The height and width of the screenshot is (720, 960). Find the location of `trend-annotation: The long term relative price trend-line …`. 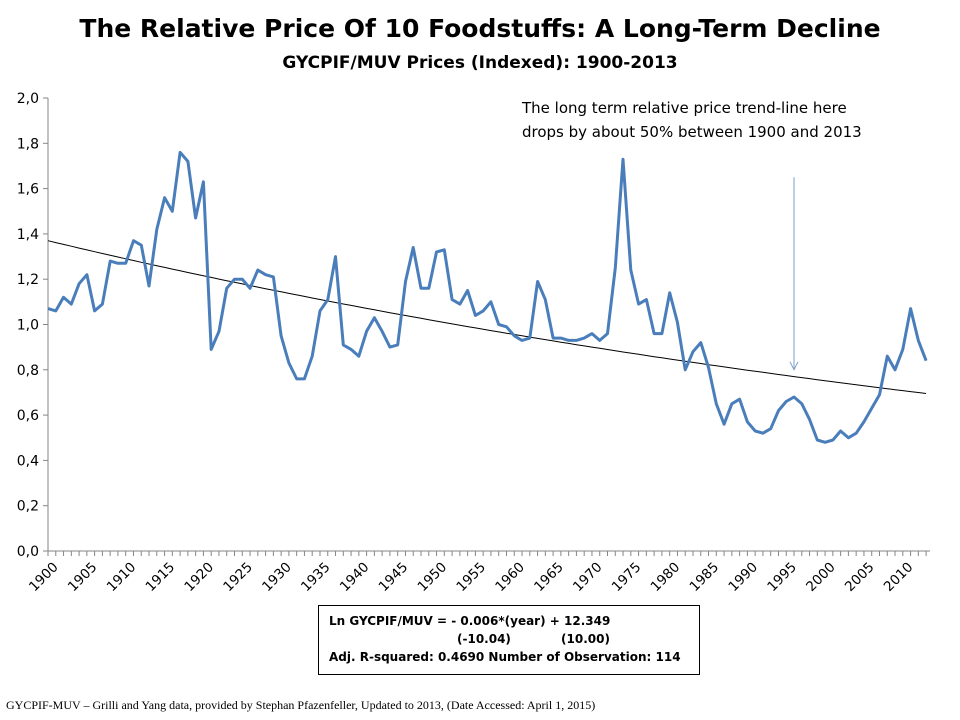

trend-annotation: The long term relative price trend-line … is located at coordinates (727, 120).